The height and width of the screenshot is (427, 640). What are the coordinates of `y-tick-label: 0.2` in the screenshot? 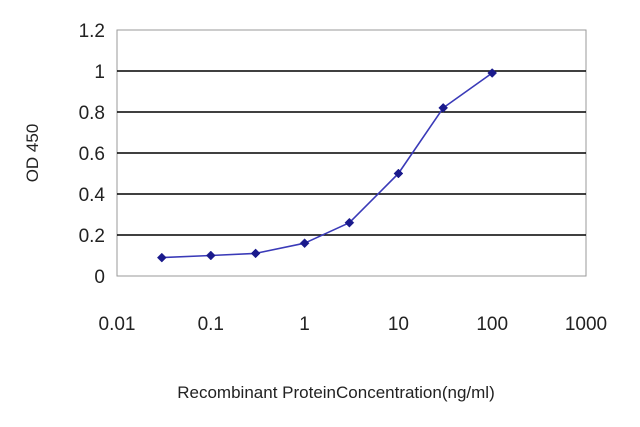 It's located at (92, 236).